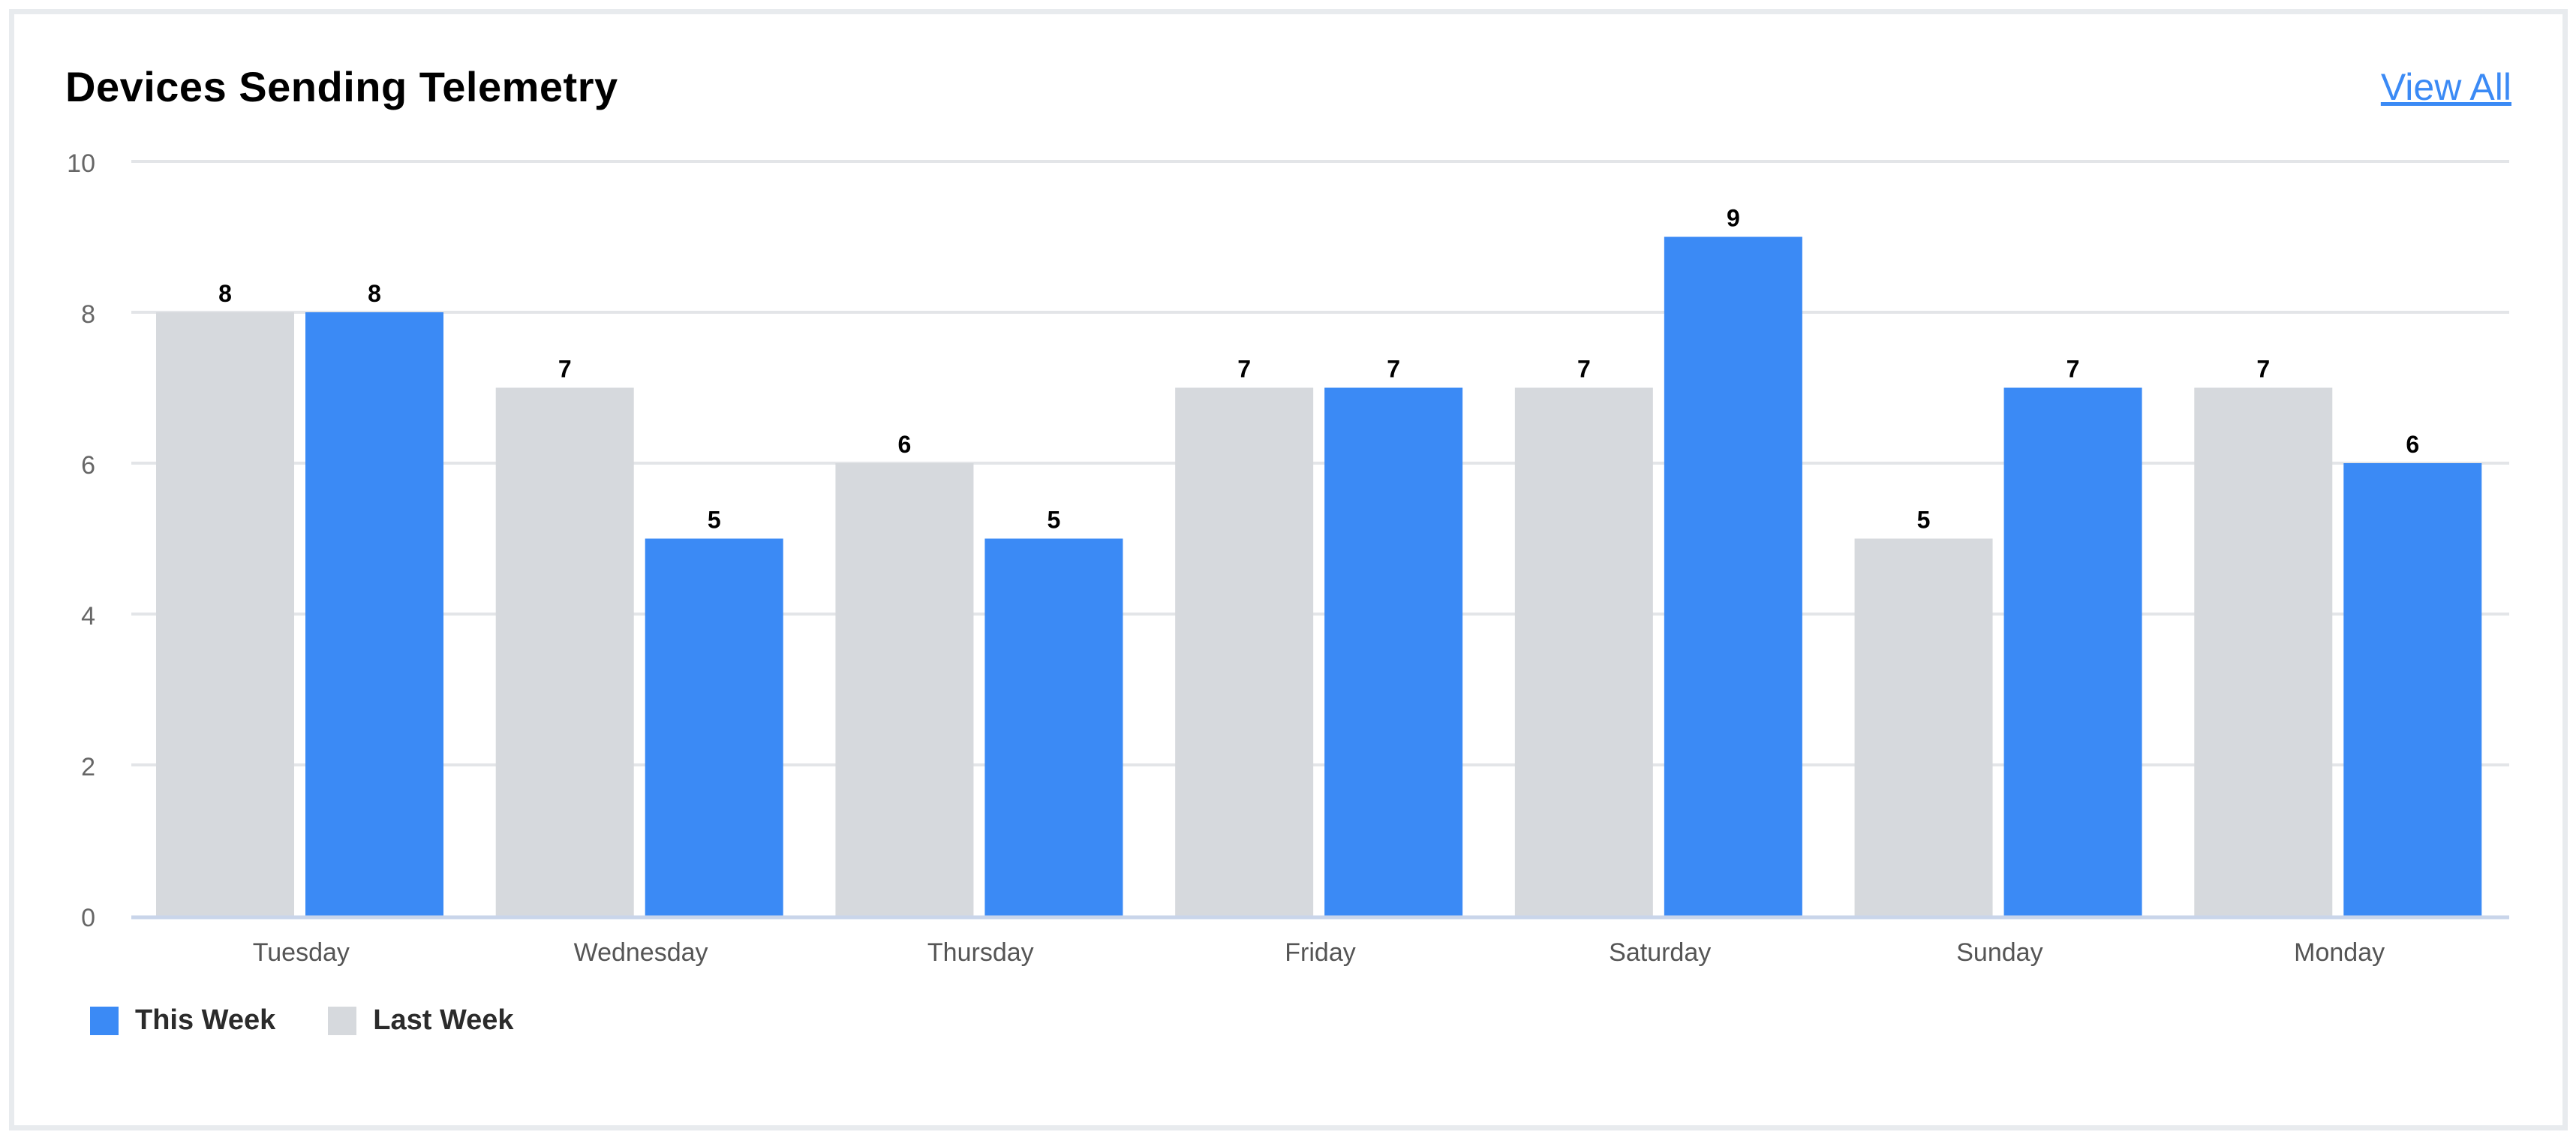  Describe the element at coordinates (2445, 87) in the screenshot. I see `view-all-link: View All` at that location.